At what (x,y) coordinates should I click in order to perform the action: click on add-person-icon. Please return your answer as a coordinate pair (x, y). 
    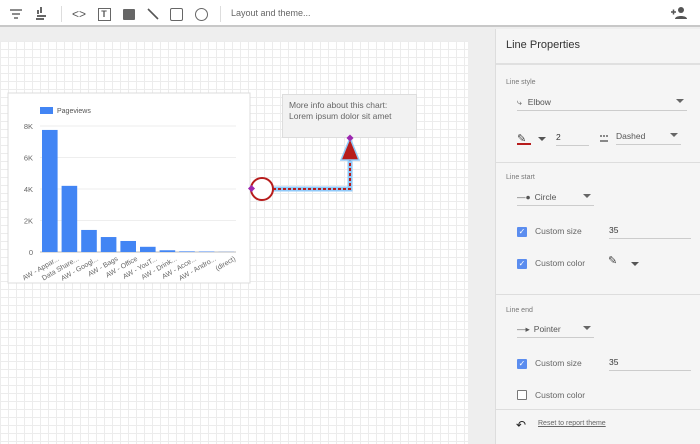
    Looking at the image, I should click on (679, 13).